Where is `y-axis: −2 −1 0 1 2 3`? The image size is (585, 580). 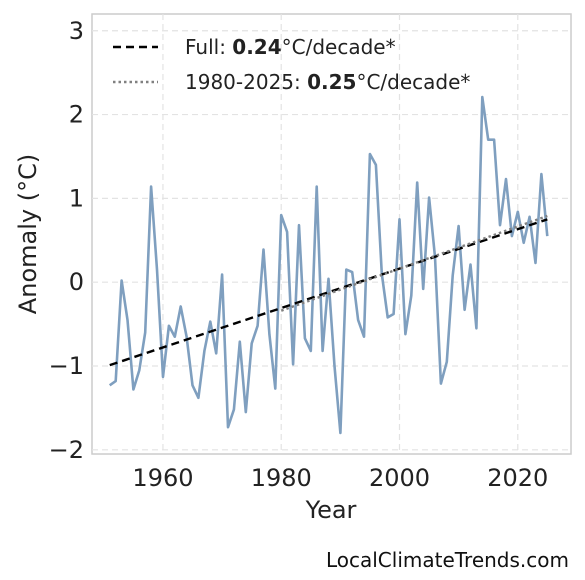
y-axis: −2 −1 0 1 2 3 is located at coordinates (66, 240).